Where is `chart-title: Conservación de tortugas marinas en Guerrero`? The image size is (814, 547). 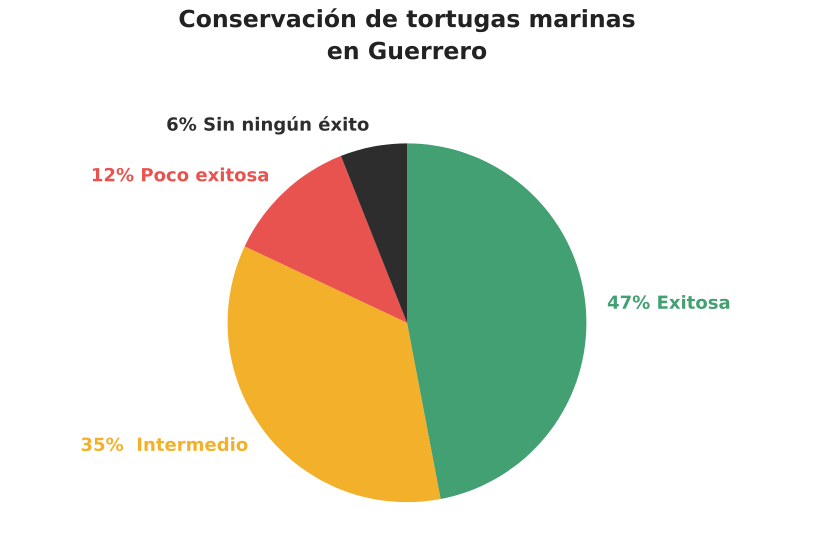
chart-title: Conservación de tortugas marinas en Guerrero is located at coordinates (407, 34).